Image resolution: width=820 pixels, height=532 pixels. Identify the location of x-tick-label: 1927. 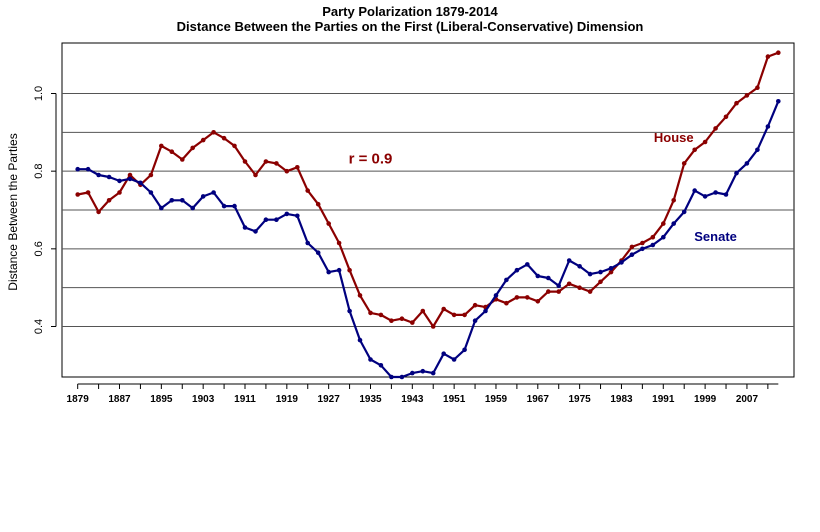
(329, 399).